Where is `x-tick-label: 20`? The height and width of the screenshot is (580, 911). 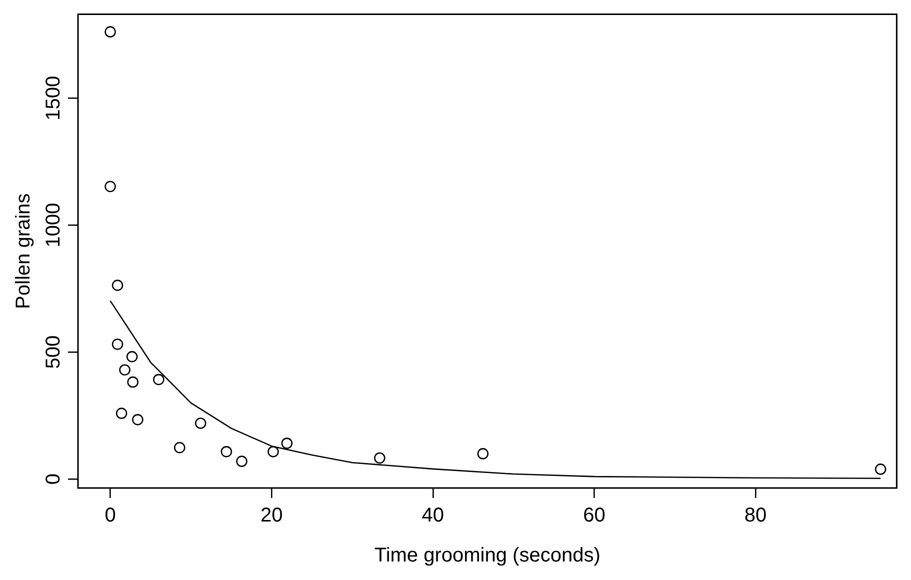
x-tick-label: 20 is located at coordinates (271, 515).